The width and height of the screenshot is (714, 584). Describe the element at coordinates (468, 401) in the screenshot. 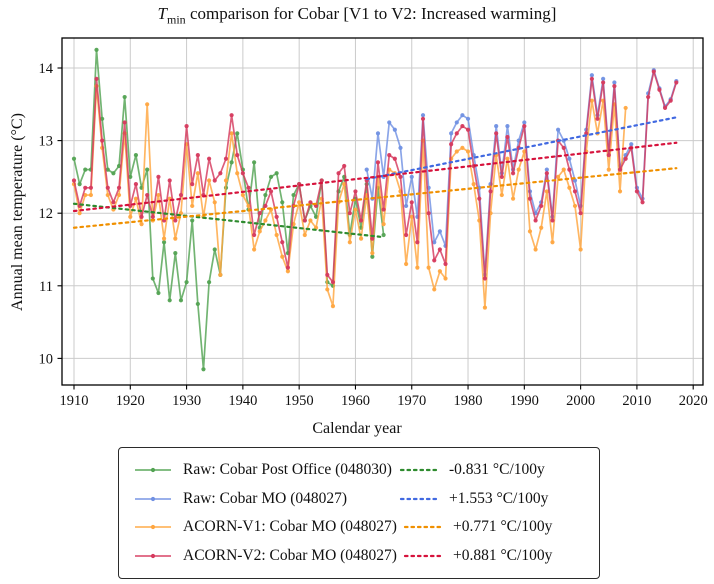

I see `x-tick-label: 1980` at that location.